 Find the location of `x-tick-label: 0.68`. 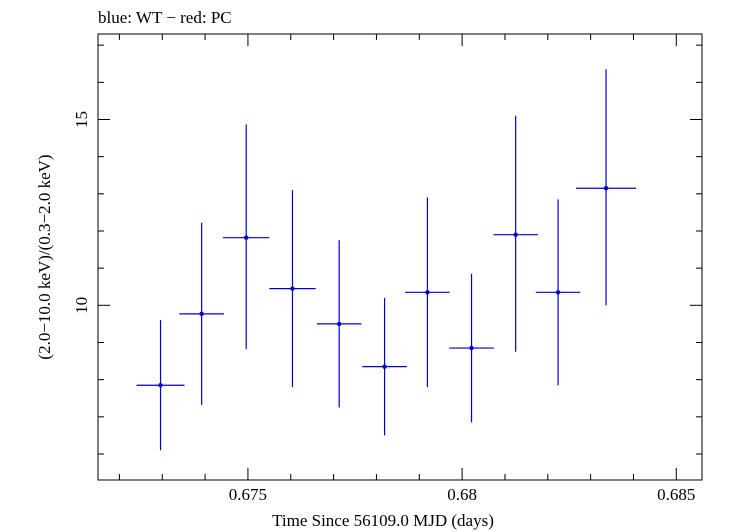

x-tick-label: 0.68 is located at coordinates (462, 494).